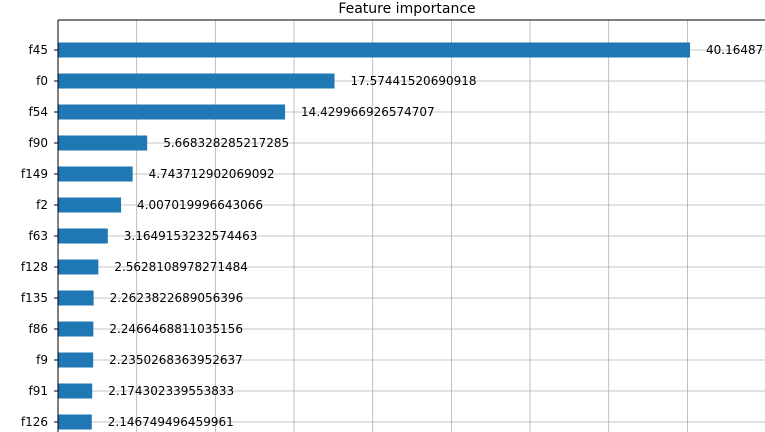 The image size is (765, 432). I want to click on y-tick-label-f90: f90, so click(39, 143).